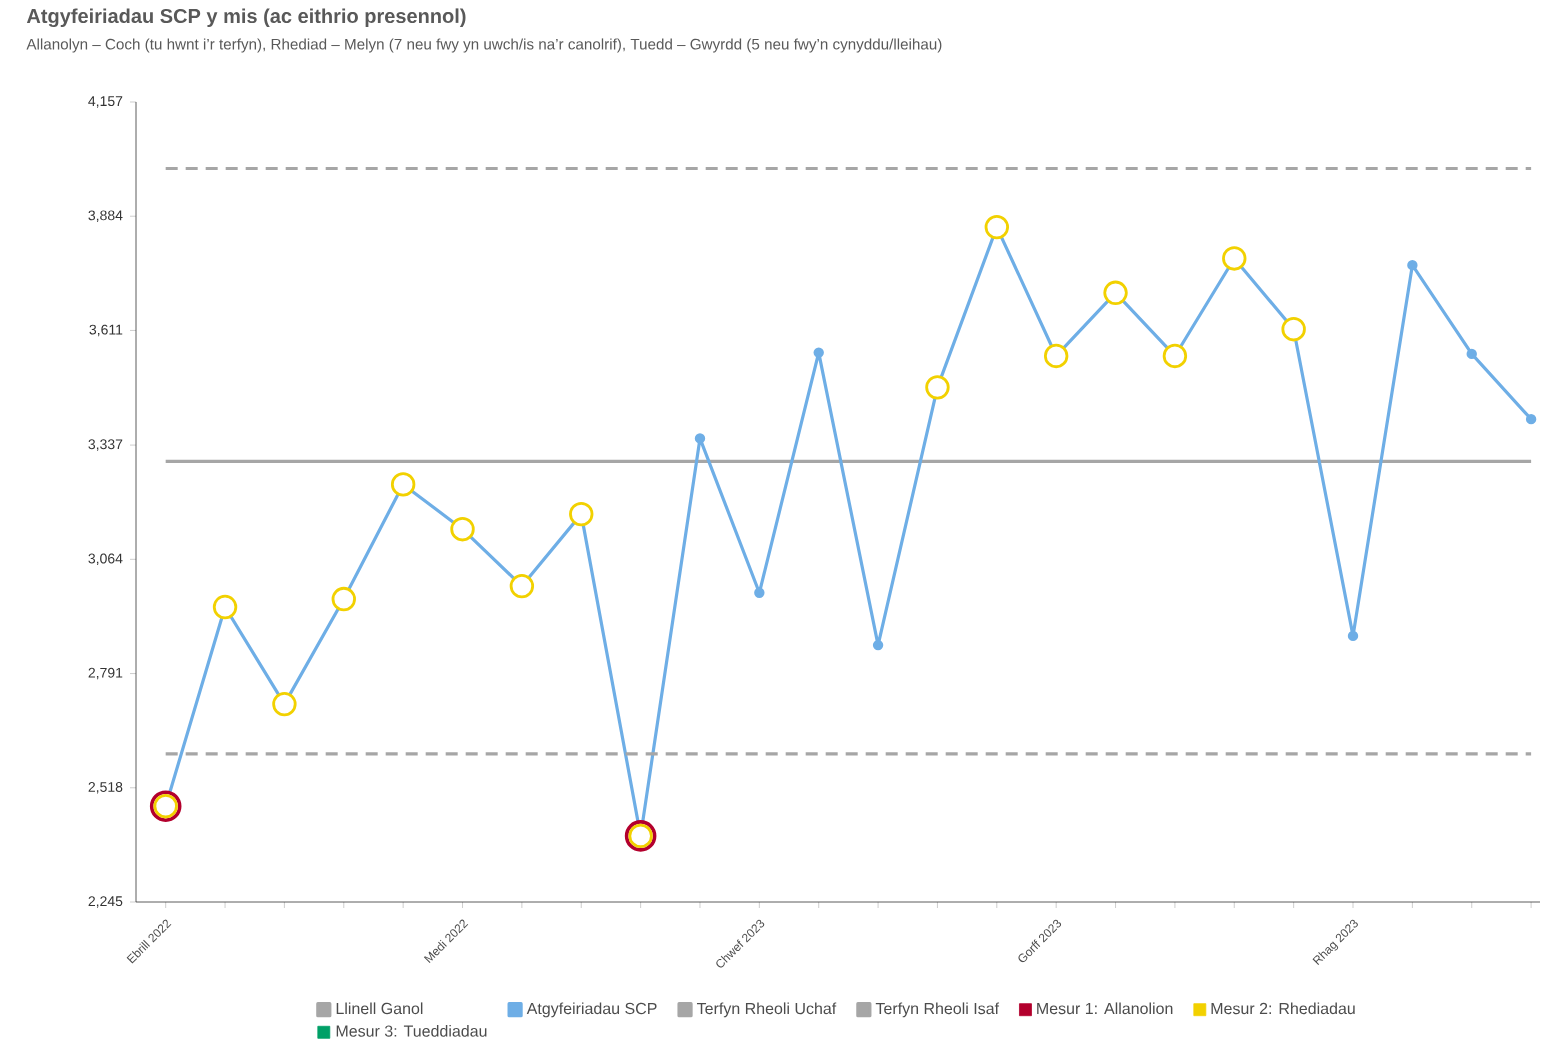 Image resolution: width=1552 pixels, height=1060 pixels. What do you see at coordinates (1283, 1008) in the screenshot?
I see `legend-label: Mesur 2: Rhediadau` at bounding box center [1283, 1008].